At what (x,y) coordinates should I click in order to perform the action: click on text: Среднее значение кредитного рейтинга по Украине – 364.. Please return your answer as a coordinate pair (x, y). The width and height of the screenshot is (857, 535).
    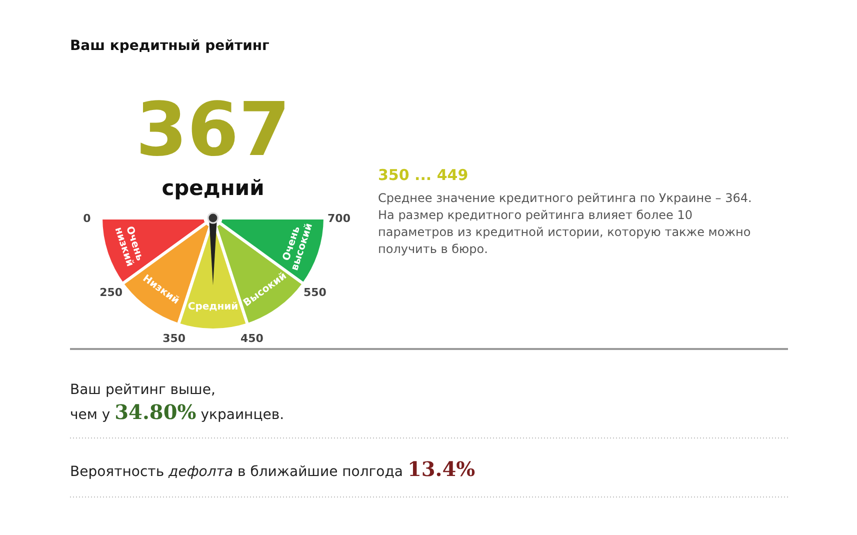
    Looking at the image, I should click on (565, 198).